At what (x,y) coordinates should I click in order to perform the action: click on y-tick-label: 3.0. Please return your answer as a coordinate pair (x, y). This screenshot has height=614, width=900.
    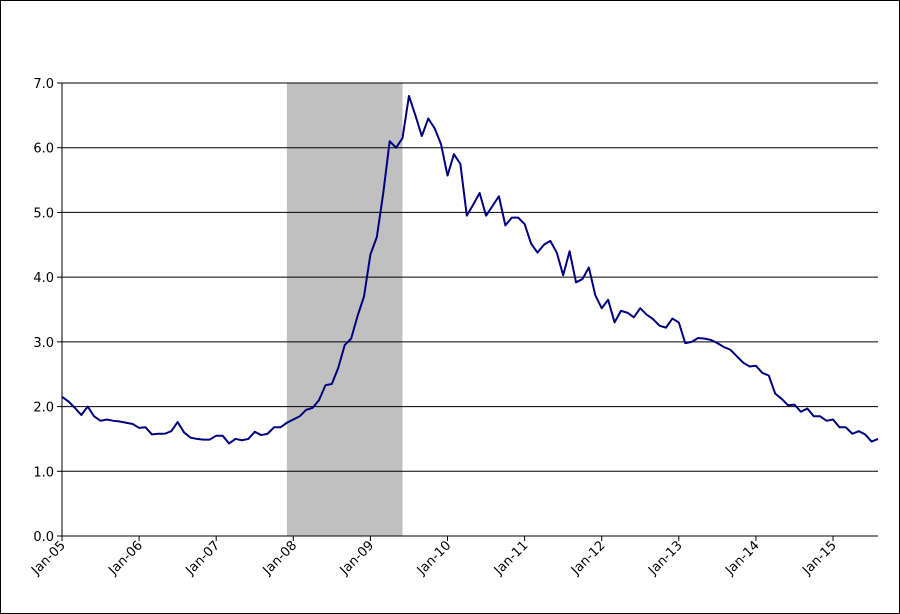
    Looking at the image, I should click on (43, 343).